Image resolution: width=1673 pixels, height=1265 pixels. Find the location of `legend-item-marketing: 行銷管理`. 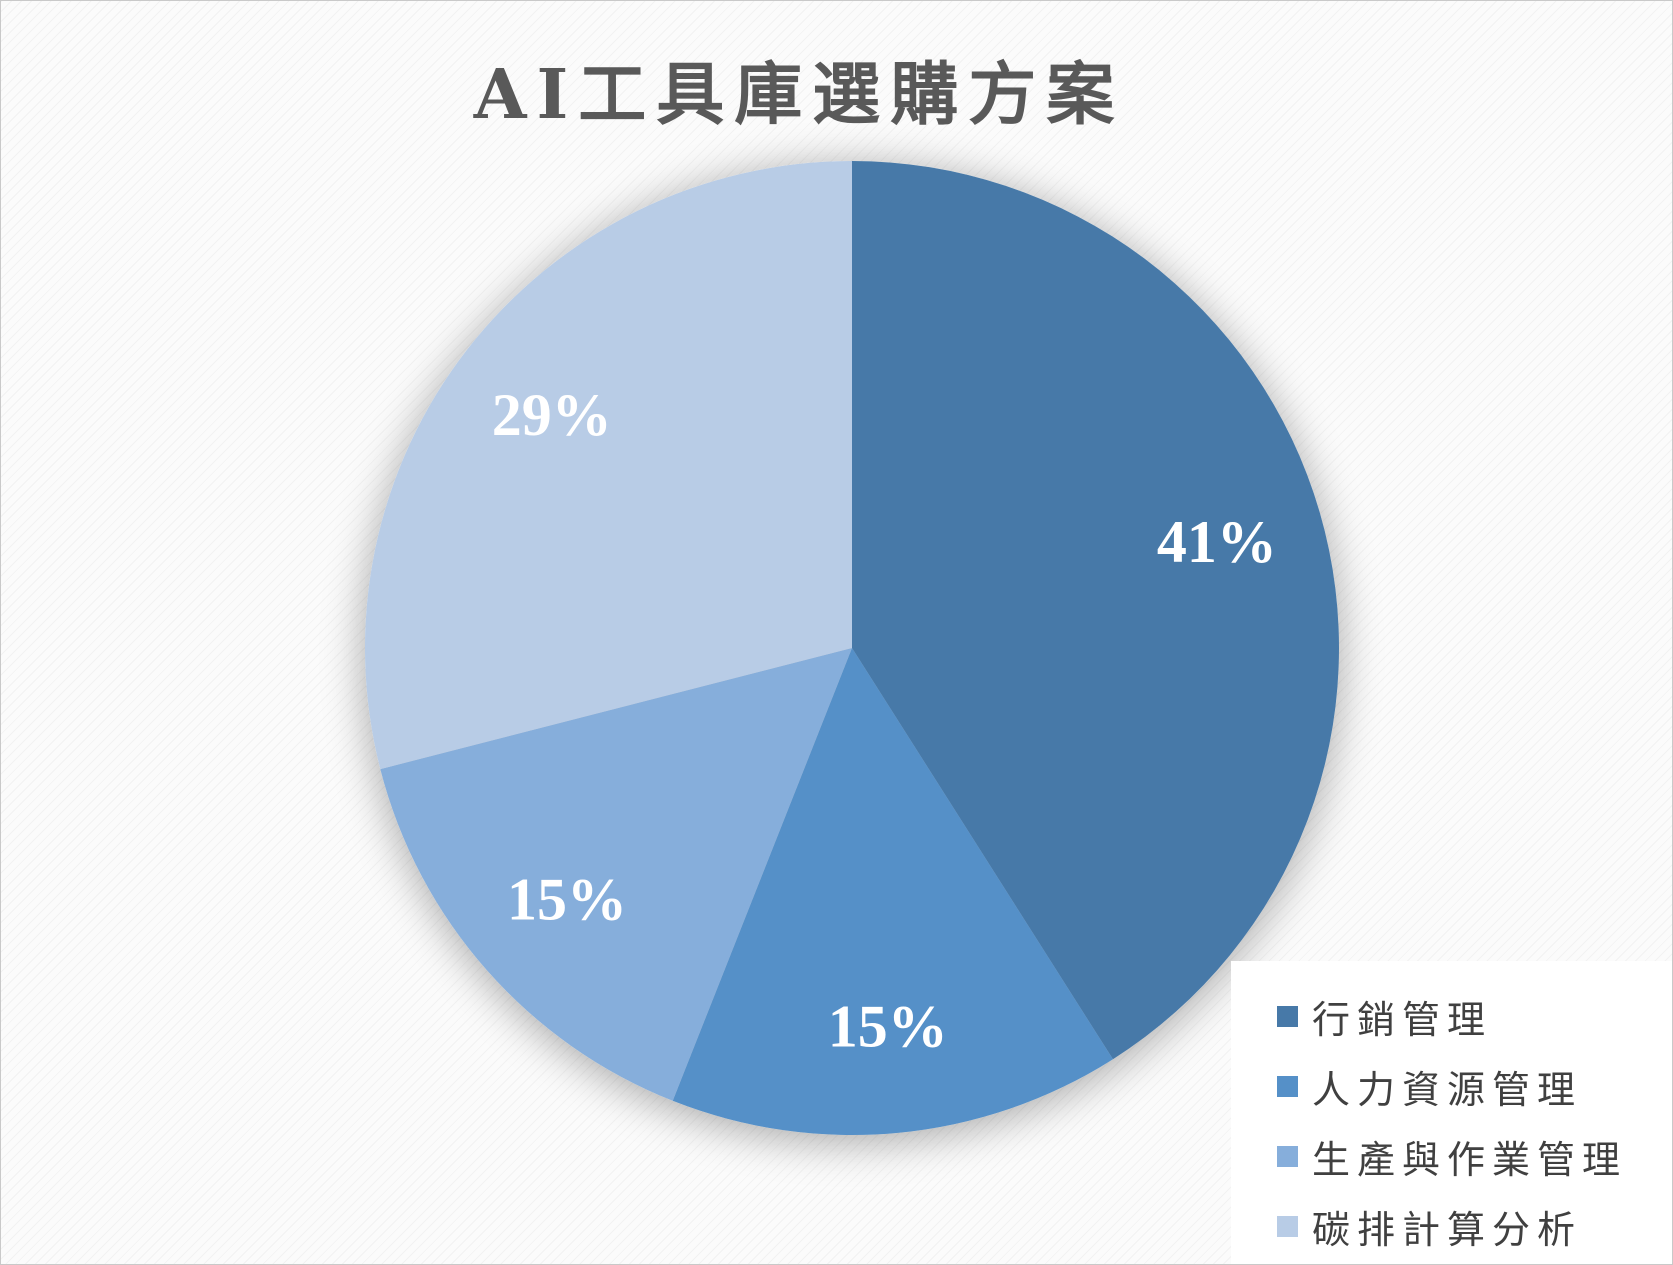

legend-item-marketing: 行銷管理 is located at coordinates (1474, 1016).